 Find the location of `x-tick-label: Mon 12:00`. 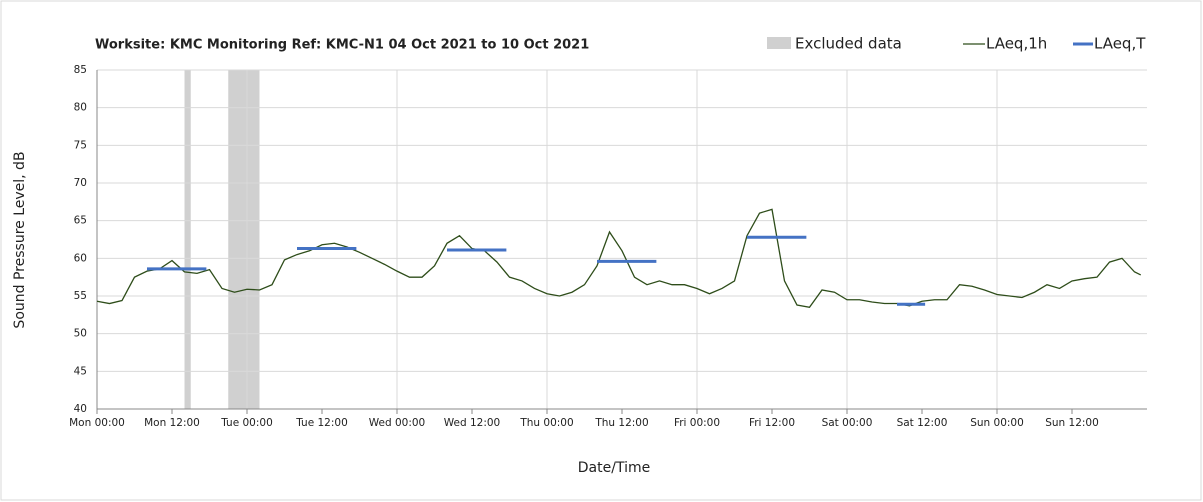

x-tick-label: Mon 12:00 is located at coordinates (172, 423).